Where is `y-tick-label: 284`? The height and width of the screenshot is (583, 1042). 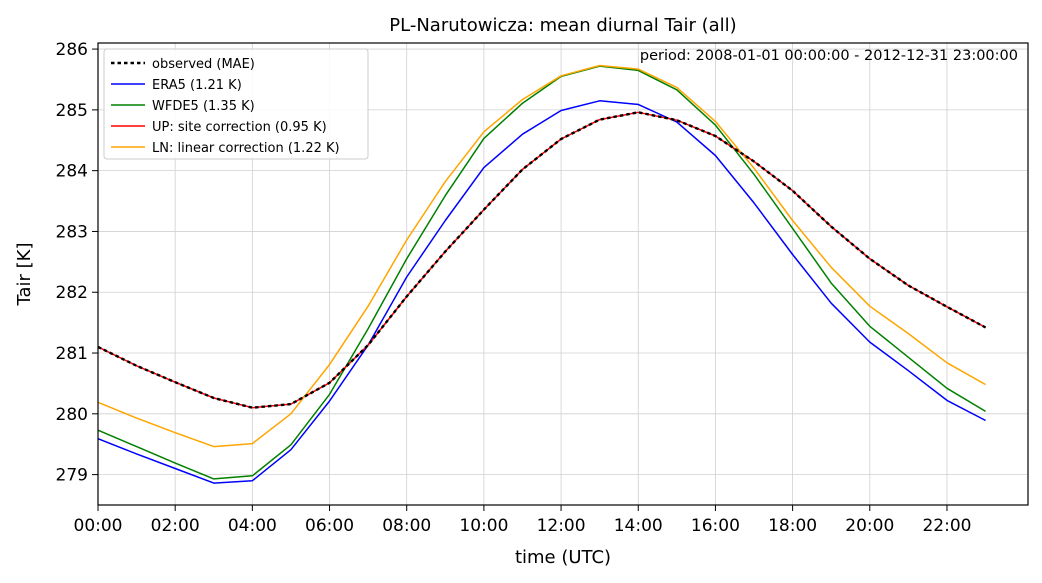 y-tick-label: 284 is located at coordinates (72, 172).